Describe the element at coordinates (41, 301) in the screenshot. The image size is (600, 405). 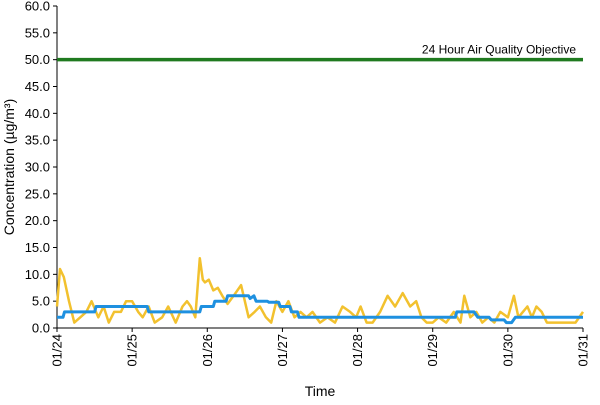
I see `y-tick-label: 5.0` at that location.